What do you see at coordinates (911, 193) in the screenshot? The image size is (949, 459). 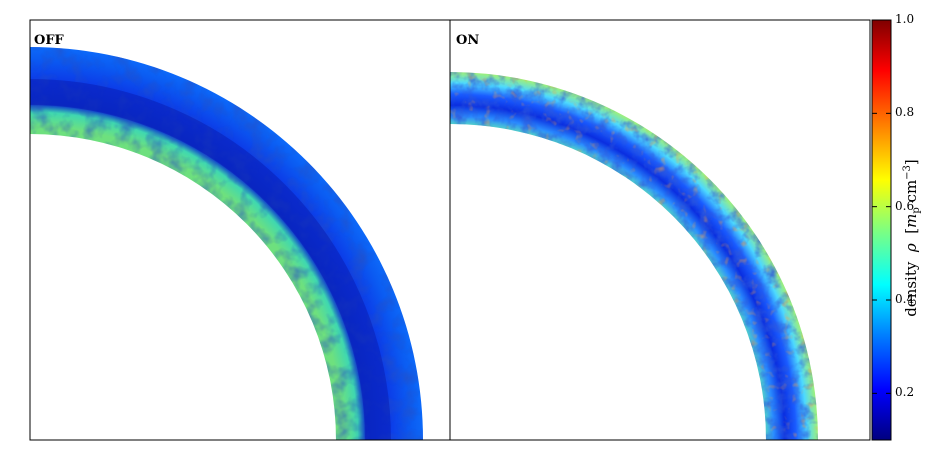 I see `colorbar-label-unit-cm: cm` at bounding box center [911, 193].